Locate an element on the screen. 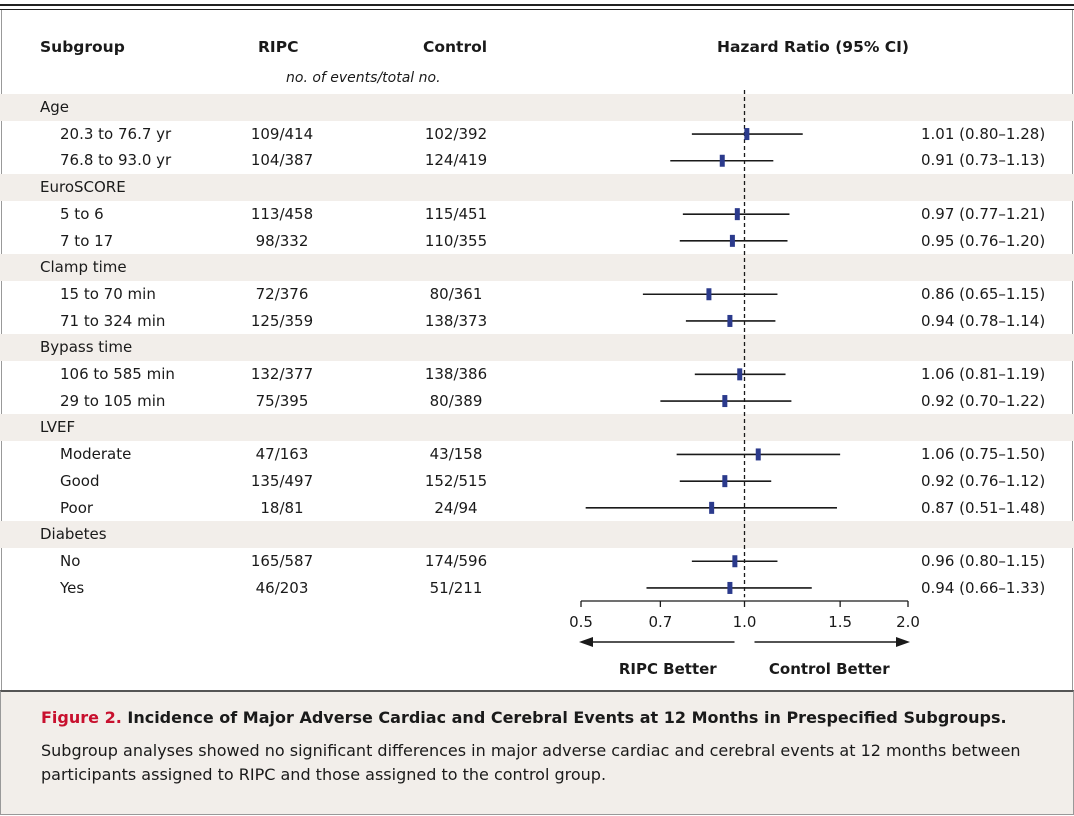  left-arrow-head is located at coordinates (586, 642).